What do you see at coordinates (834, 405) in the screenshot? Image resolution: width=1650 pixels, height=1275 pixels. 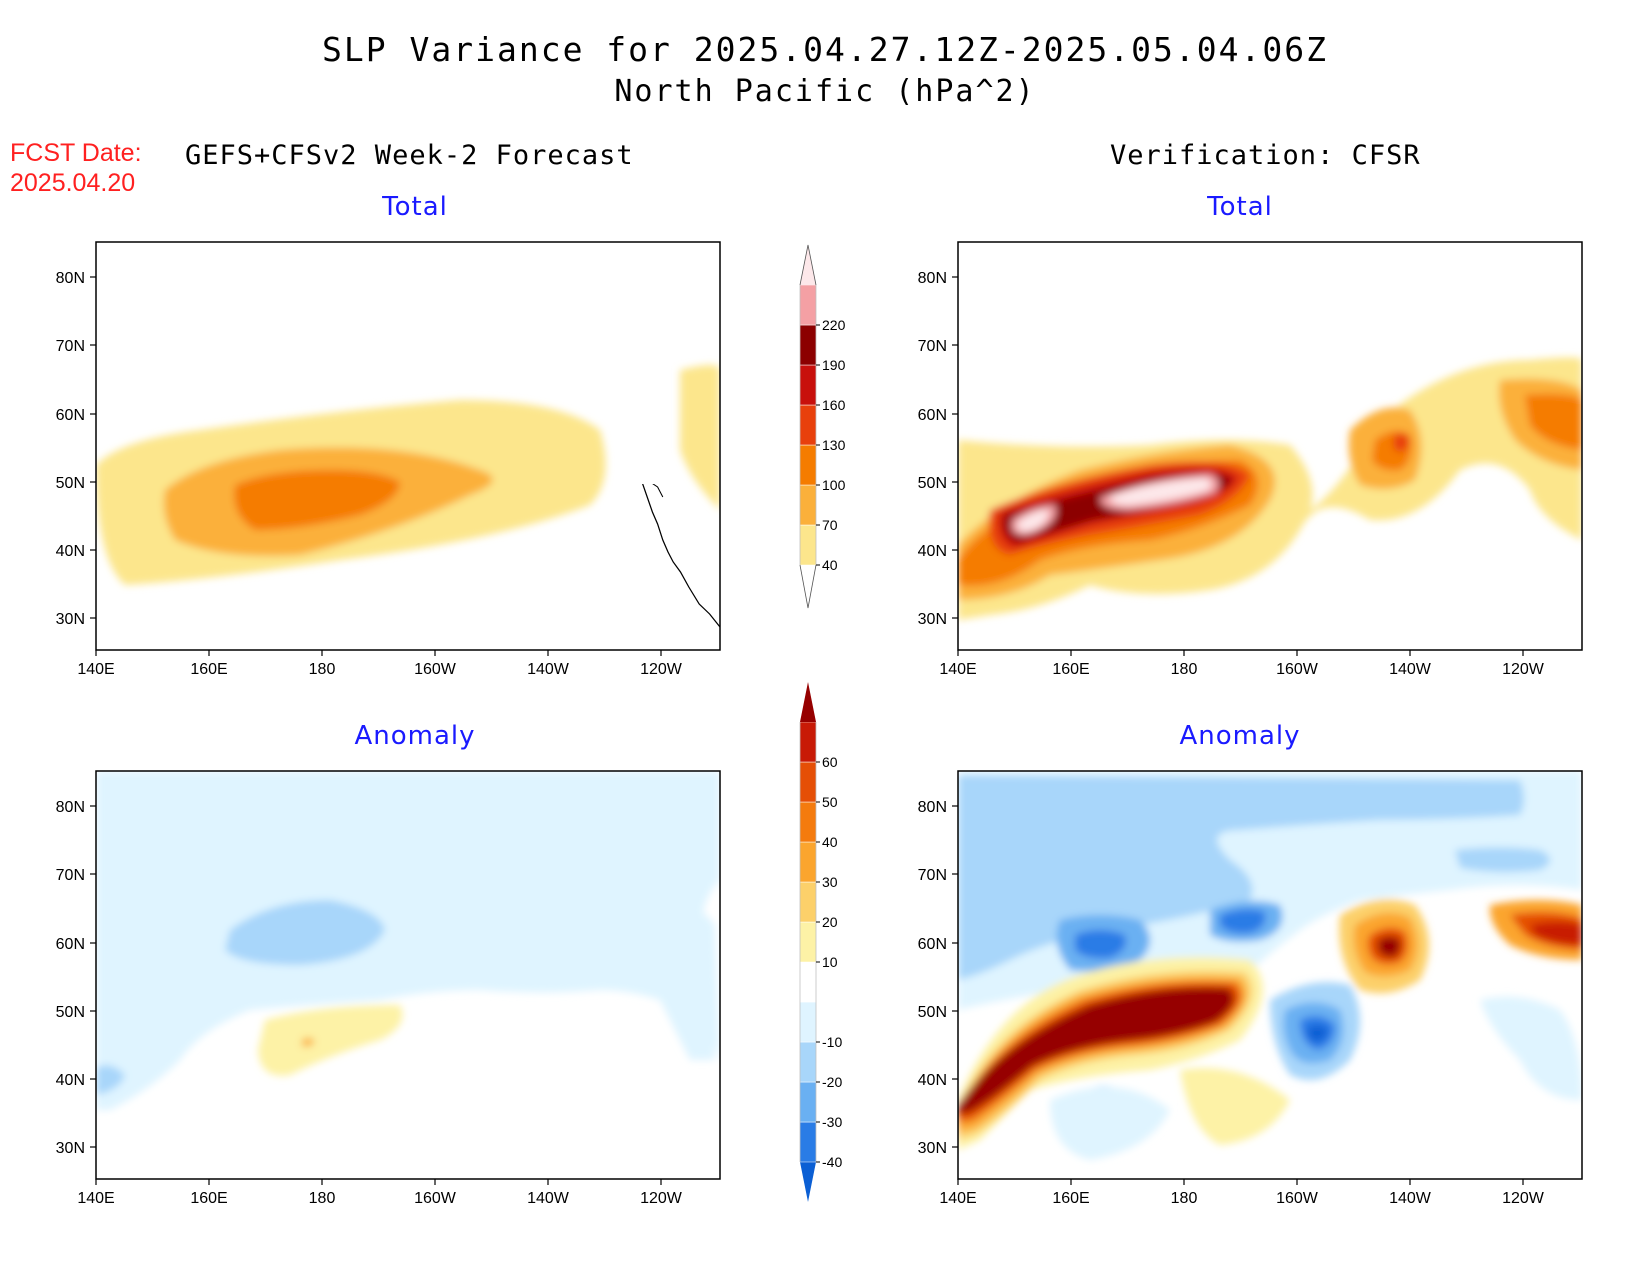 I see `colorbar-total-label: 160` at bounding box center [834, 405].